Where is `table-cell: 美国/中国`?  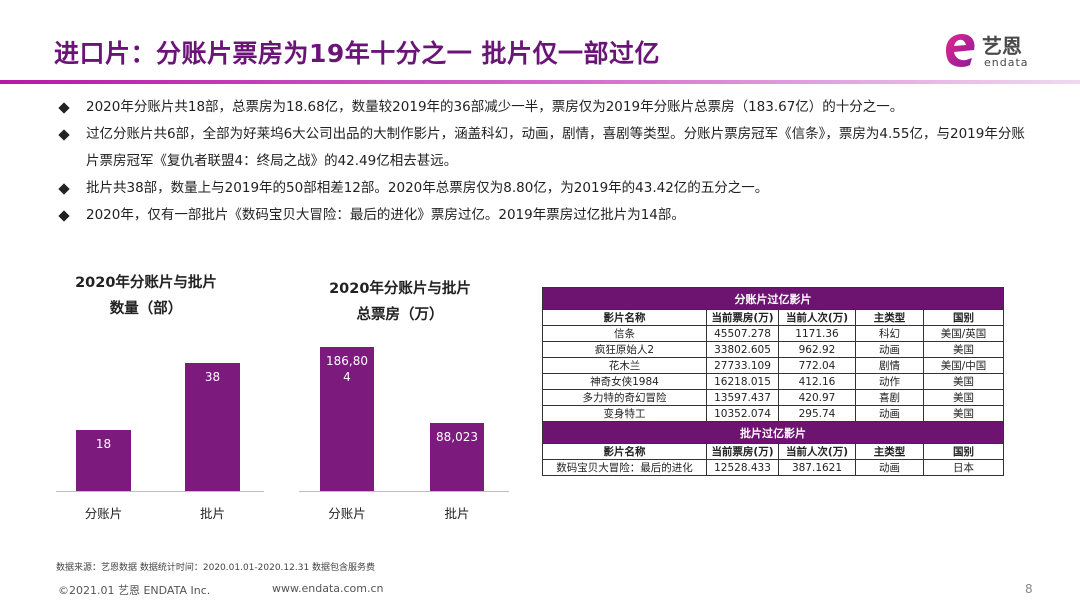
table-cell: 美国/中国 is located at coordinates (963, 365).